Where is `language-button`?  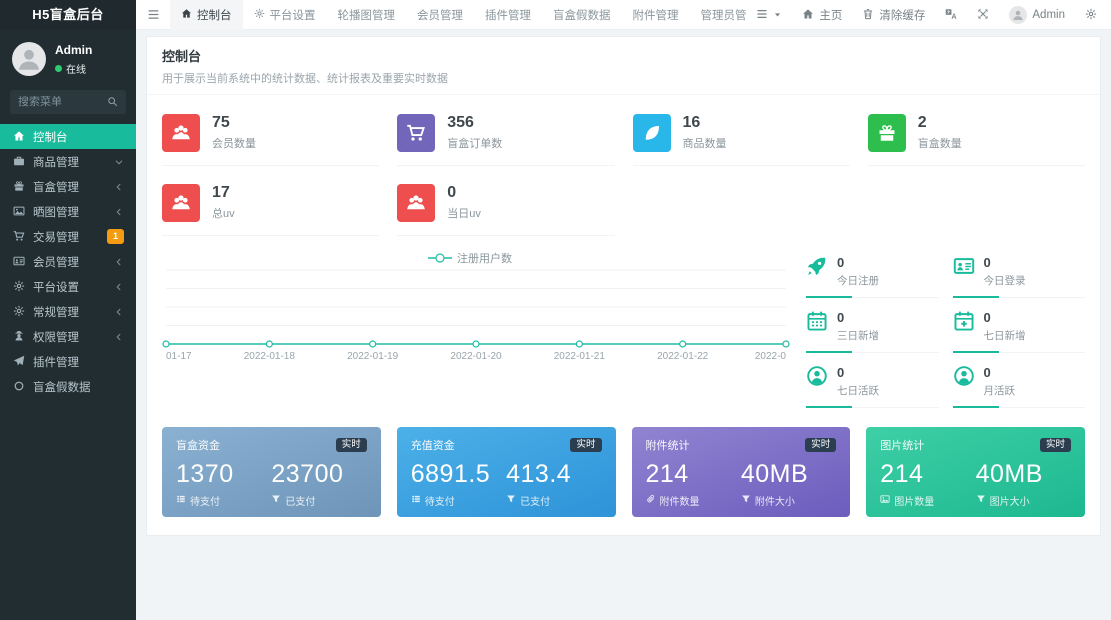
language-button is located at coordinates (951, 15).